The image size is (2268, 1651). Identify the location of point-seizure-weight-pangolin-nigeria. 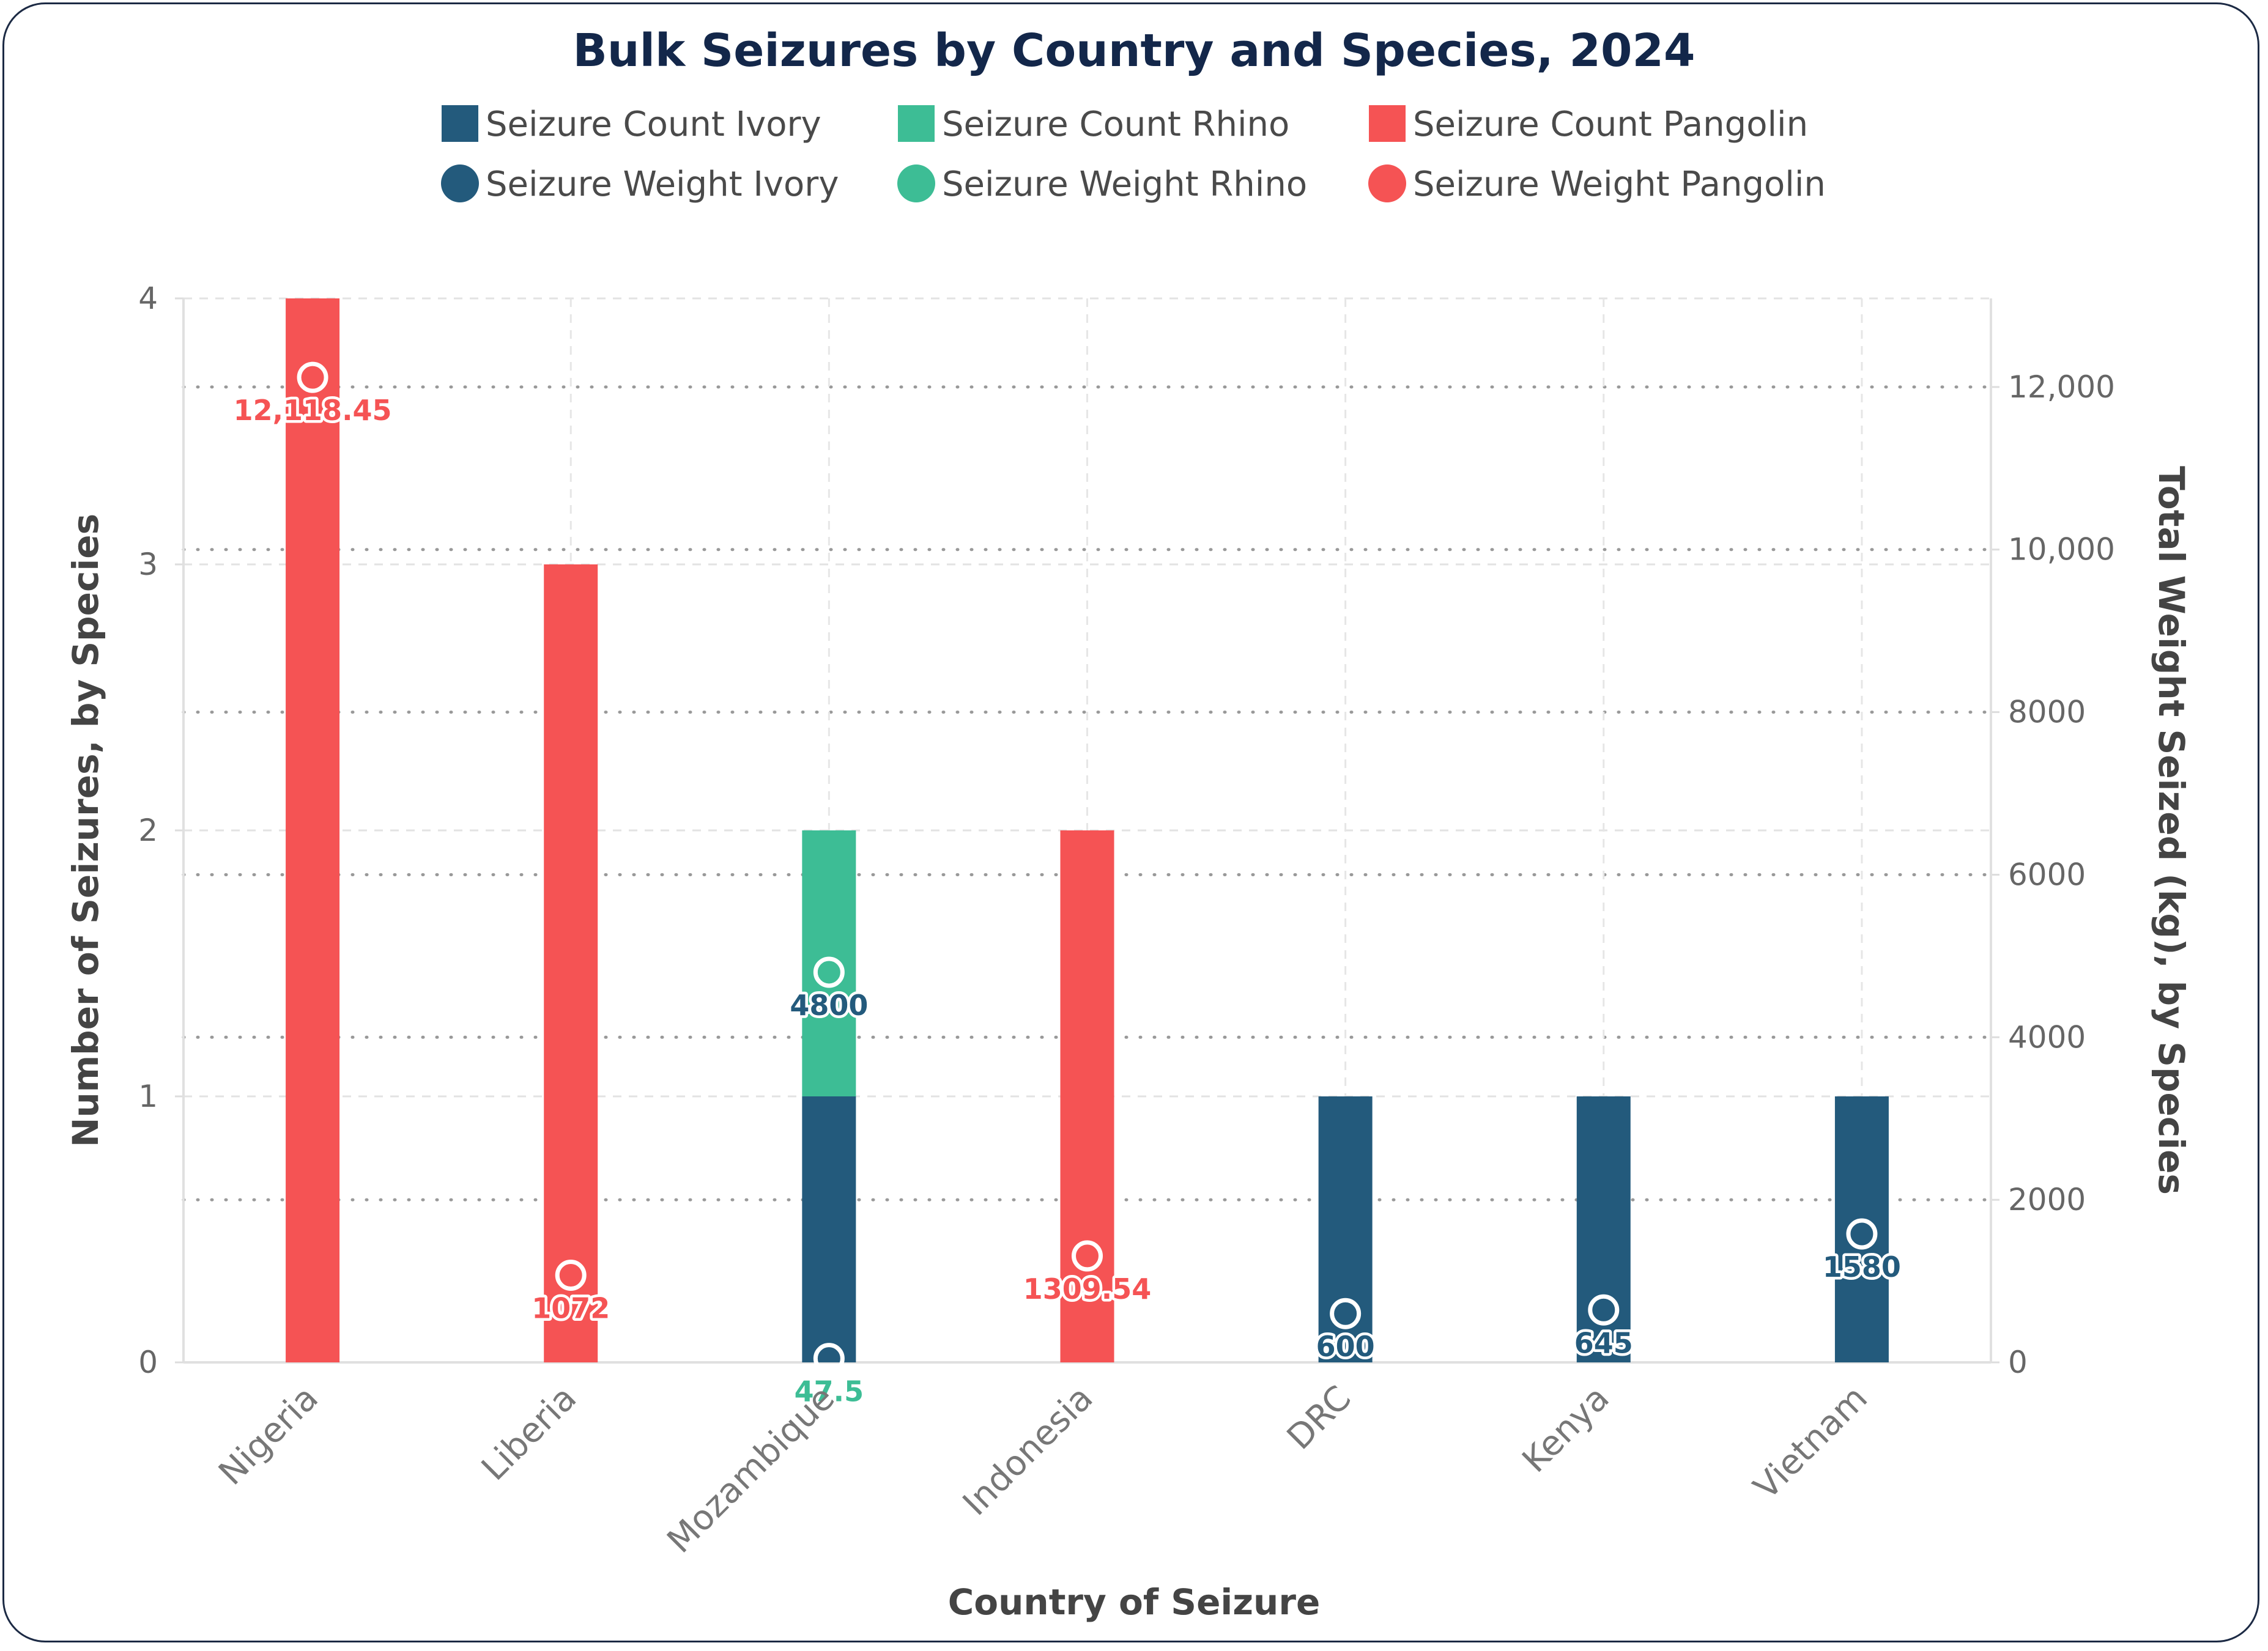
(312, 377).